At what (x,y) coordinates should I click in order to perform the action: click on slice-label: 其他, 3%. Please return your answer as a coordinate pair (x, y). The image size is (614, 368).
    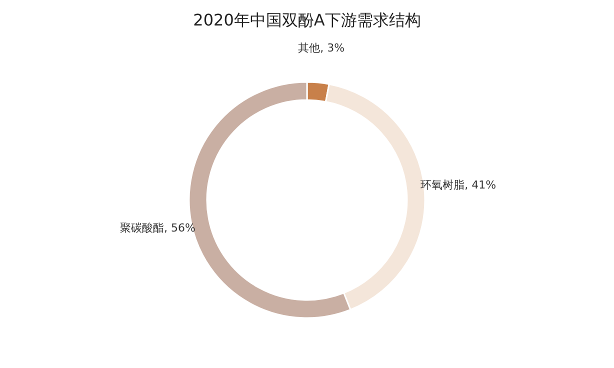
    Looking at the image, I should click on (321, 48).